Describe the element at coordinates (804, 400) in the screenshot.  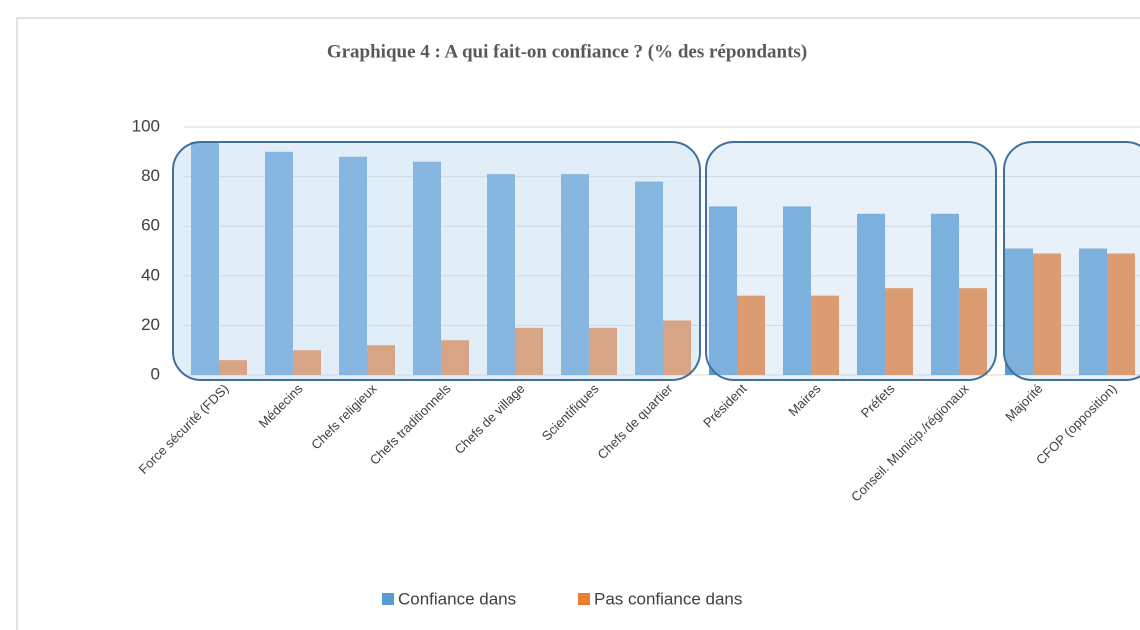
I see `x-tick-label: Maires` at that location.